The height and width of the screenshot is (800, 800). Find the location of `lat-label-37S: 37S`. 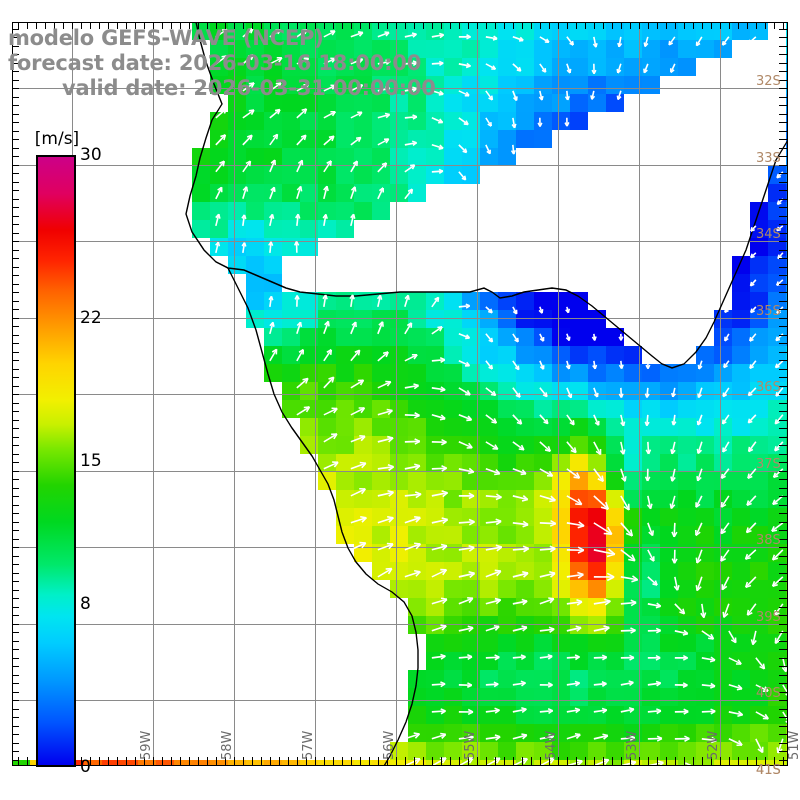

lat-label-37S: 37S is located at coordinates (768, 464).